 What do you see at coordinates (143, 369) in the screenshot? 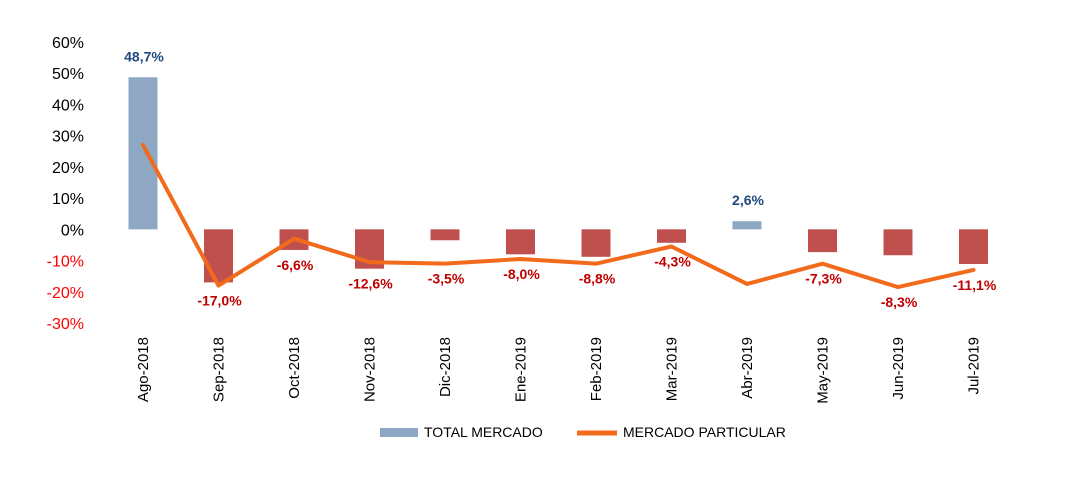
I see `x-tick-label: Ago-2018` at bounding box center [143, 369].